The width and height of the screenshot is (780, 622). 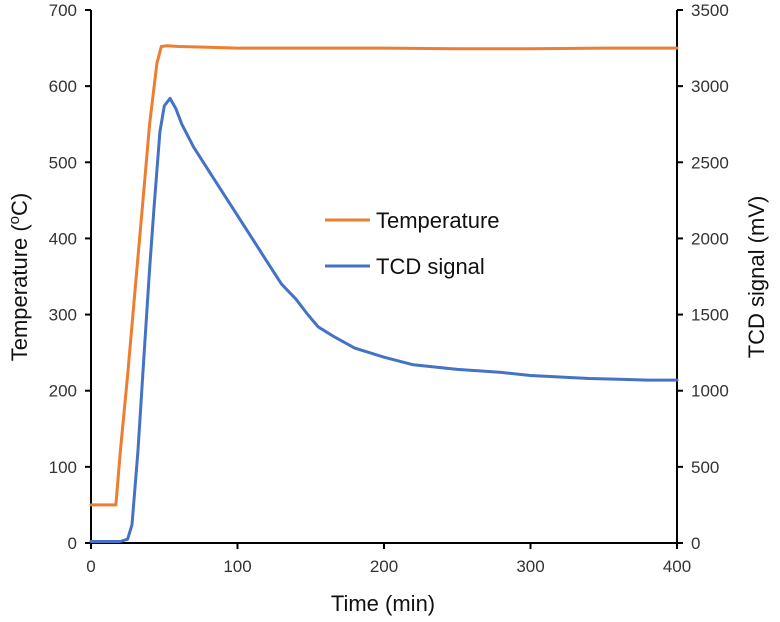 What do you see at coordinates (530, 566) in the screenshot?
I see `x-tick-label: 300` at bounding box center [530, 566].